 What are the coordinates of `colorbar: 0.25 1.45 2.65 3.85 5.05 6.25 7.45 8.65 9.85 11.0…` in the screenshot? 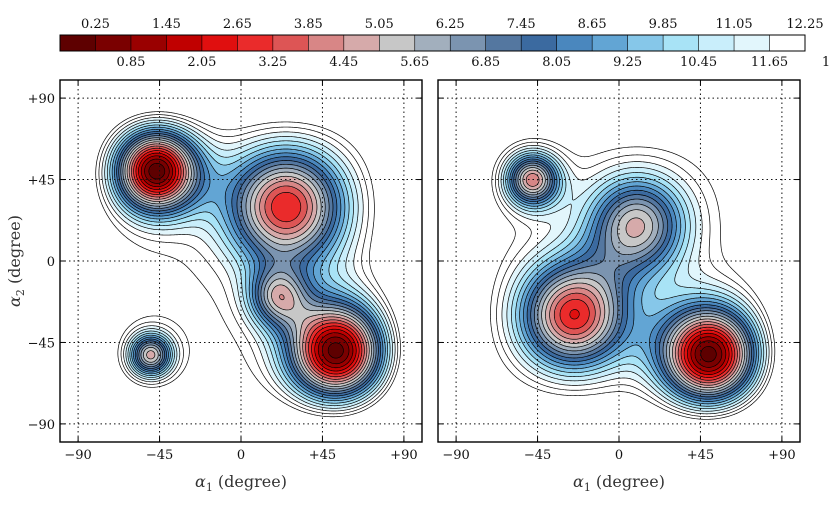 It's located at (445, 43).